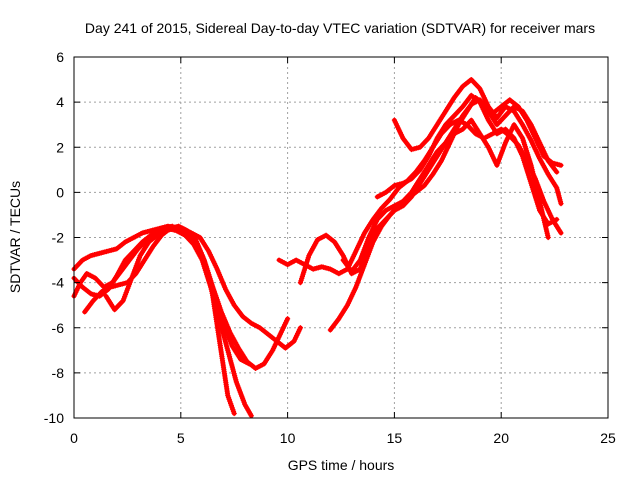 The image size is (640, 480). Describe the element at coordinates (58, 373) in the screenshot. I see `y-tick-label: -8` at that location.